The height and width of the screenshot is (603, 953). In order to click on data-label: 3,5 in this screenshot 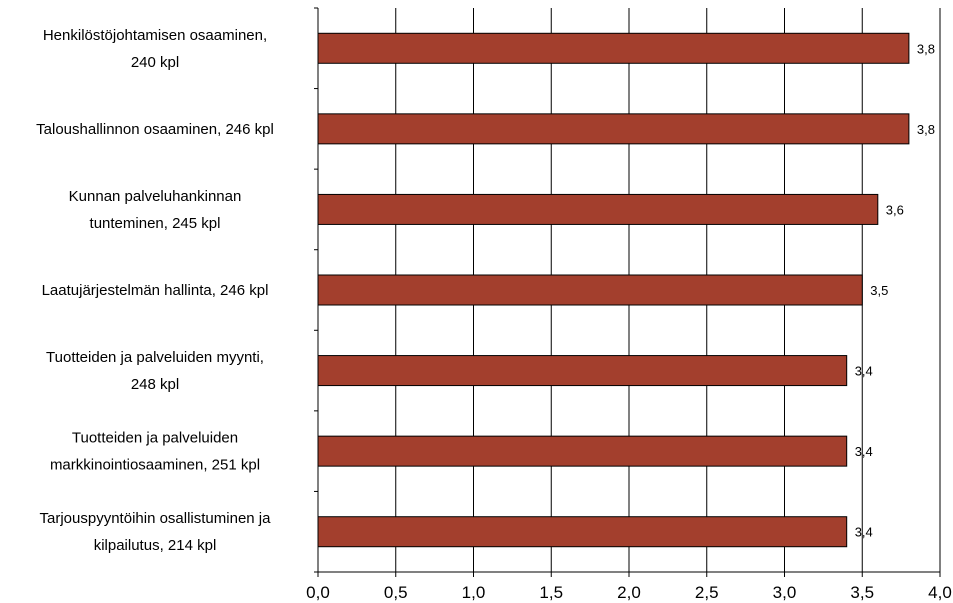, I will do `click(879, 290)`.